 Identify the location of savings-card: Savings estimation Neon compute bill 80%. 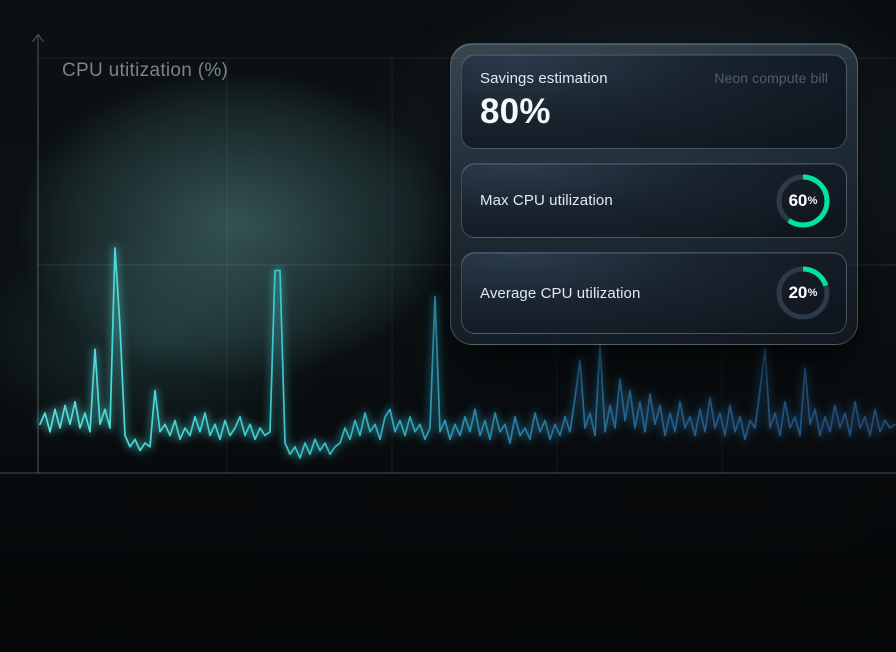
(654, 101).